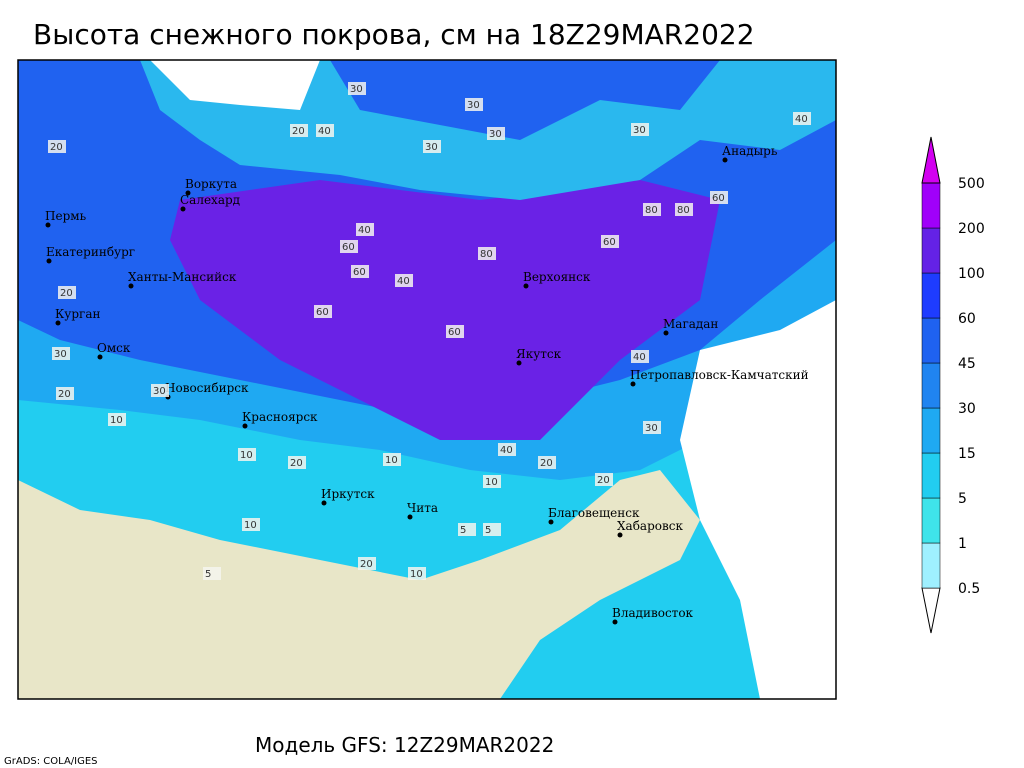 This screenshot has width=1024, height=768. I want to click on credit: GrADS: COLA/IGES, so click(51, 761).